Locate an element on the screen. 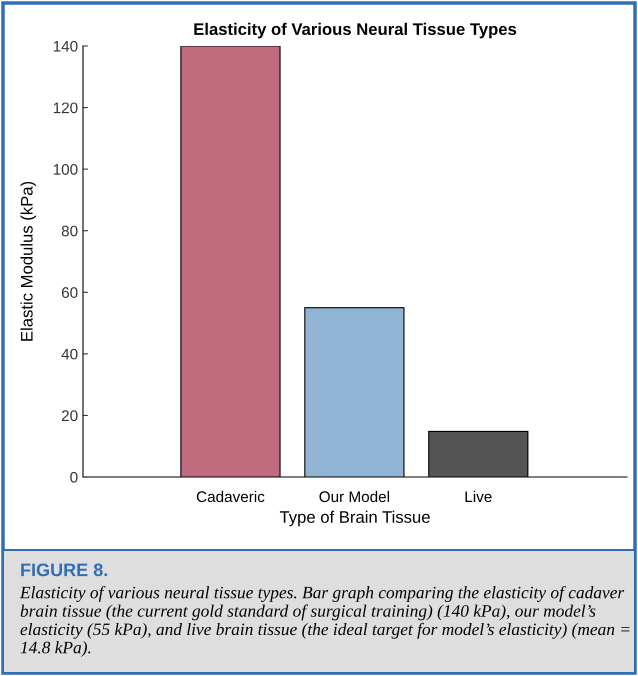 This screenshot has width=638, height=676. caption: FIGURE 8. is located at coordinates (64, 569).